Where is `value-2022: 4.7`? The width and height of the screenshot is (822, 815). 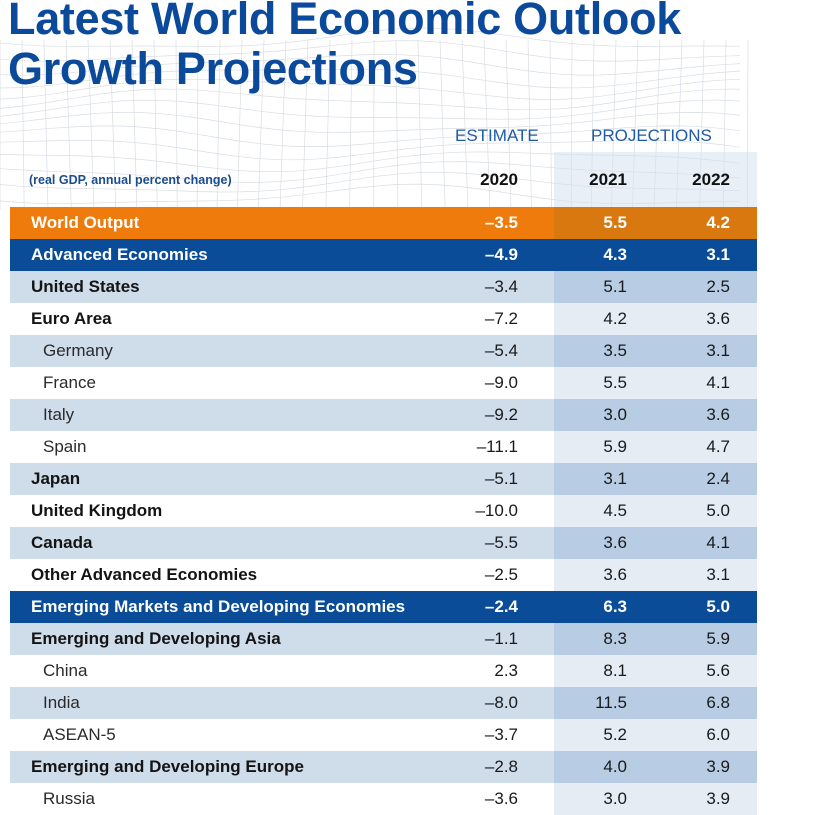 value-2022: 4.7 is located at coordinates (718, 446).